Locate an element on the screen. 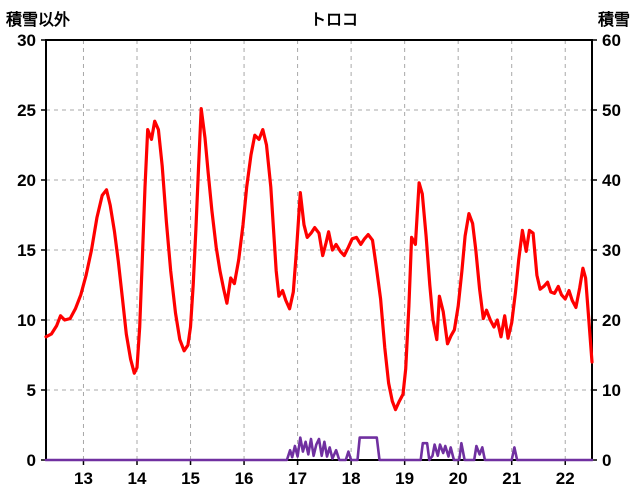  left-axis-tick-label: 30 is located at coordinates (26, 40).